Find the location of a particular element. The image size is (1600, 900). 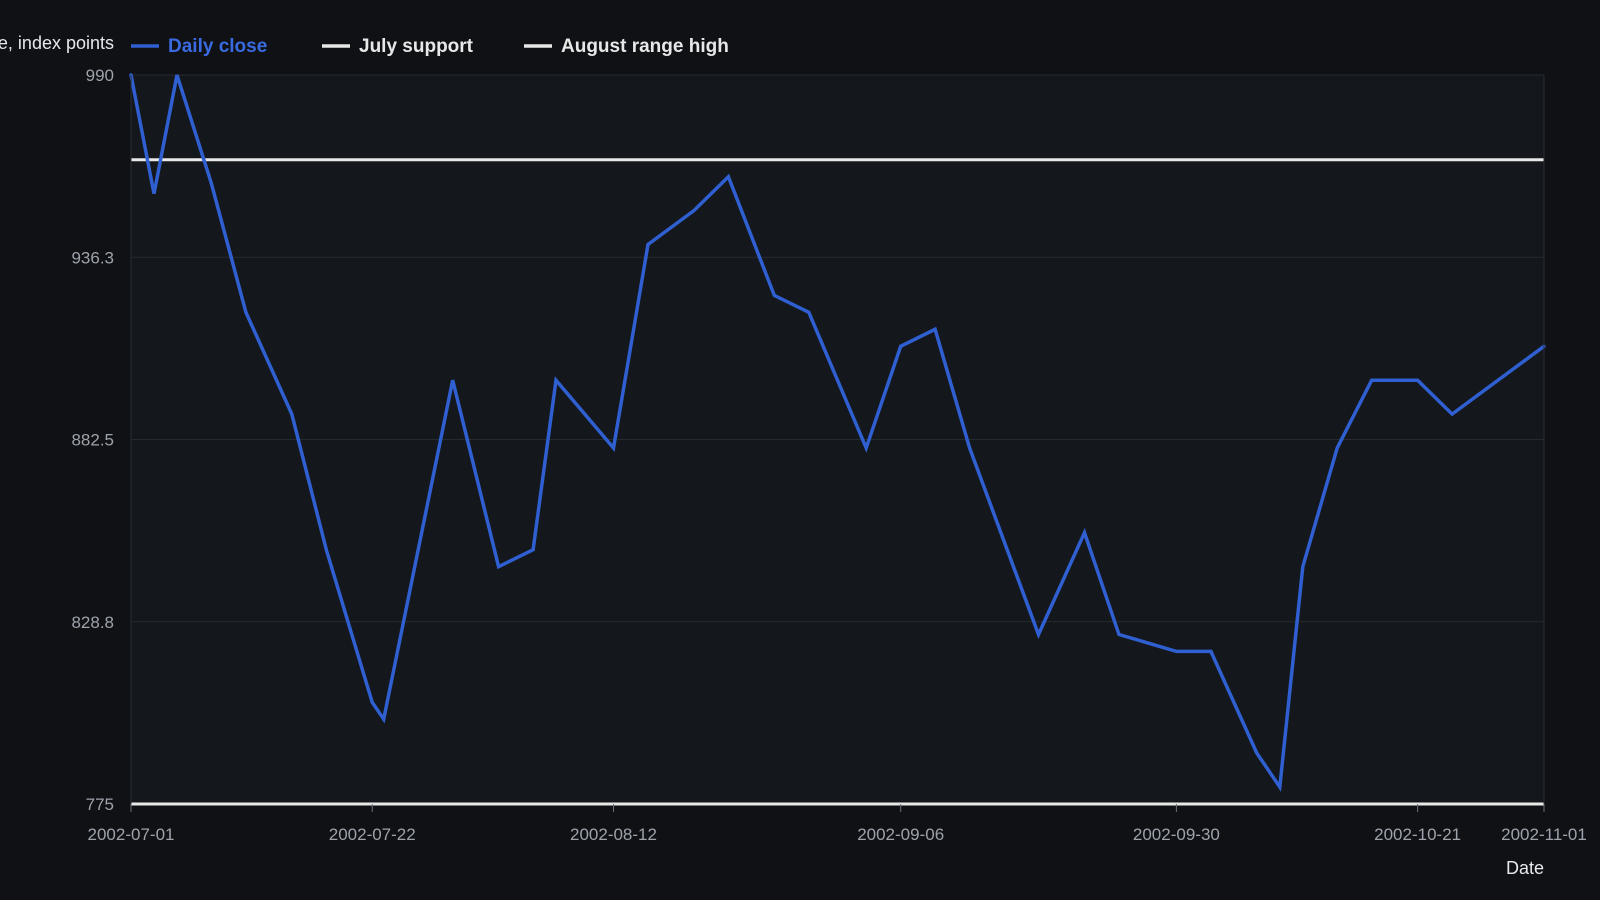

legend-item: Daily close is located at coordinates (199, 46).